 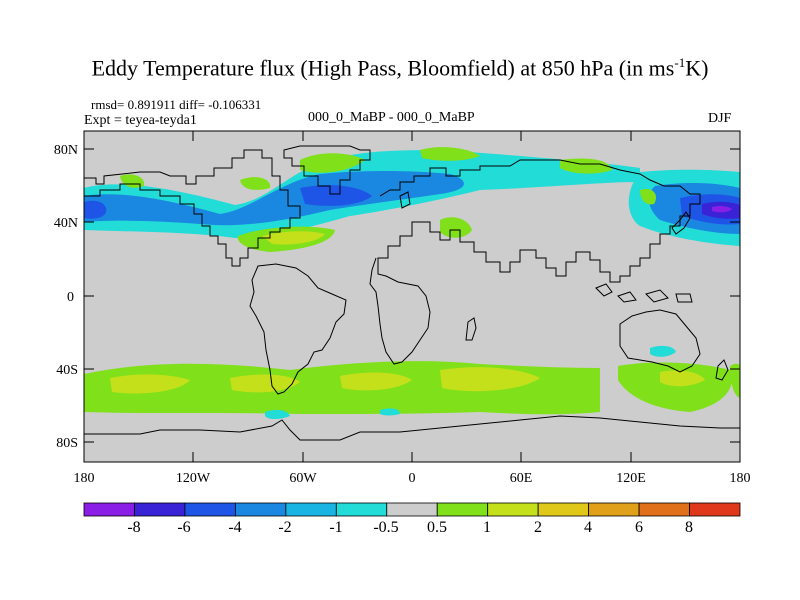 I want to click on nh-storm-track-dark, so click(x=95, y=209).